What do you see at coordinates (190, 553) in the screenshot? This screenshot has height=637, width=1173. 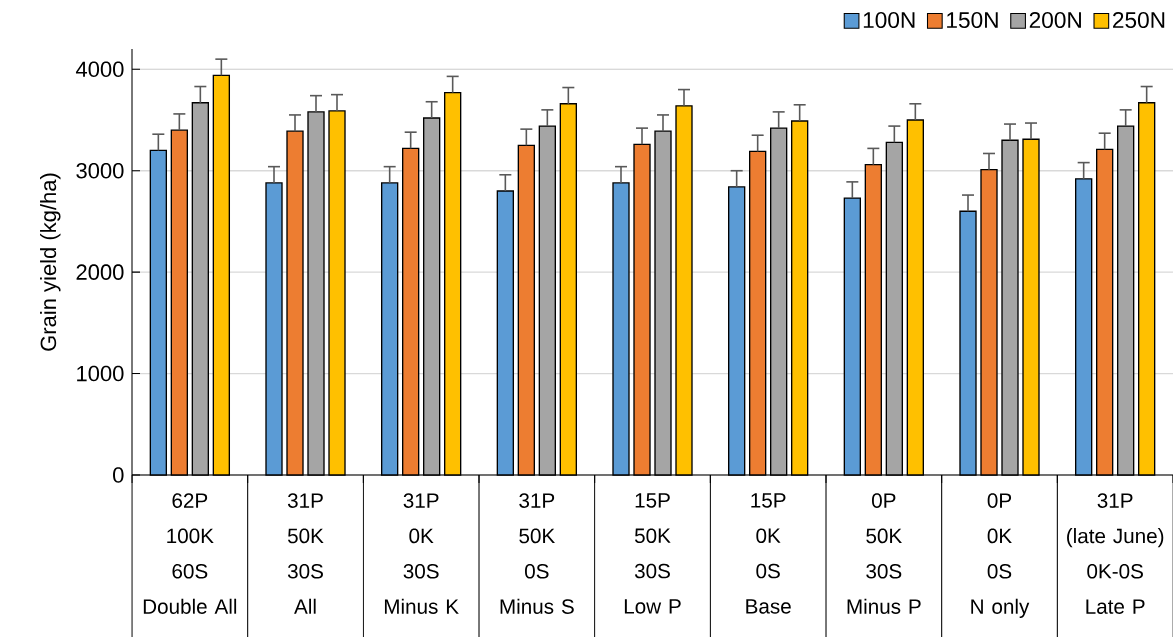 I see `x-tick-label: 62P 100K 60S Double All` at bounding box center [190, 553].